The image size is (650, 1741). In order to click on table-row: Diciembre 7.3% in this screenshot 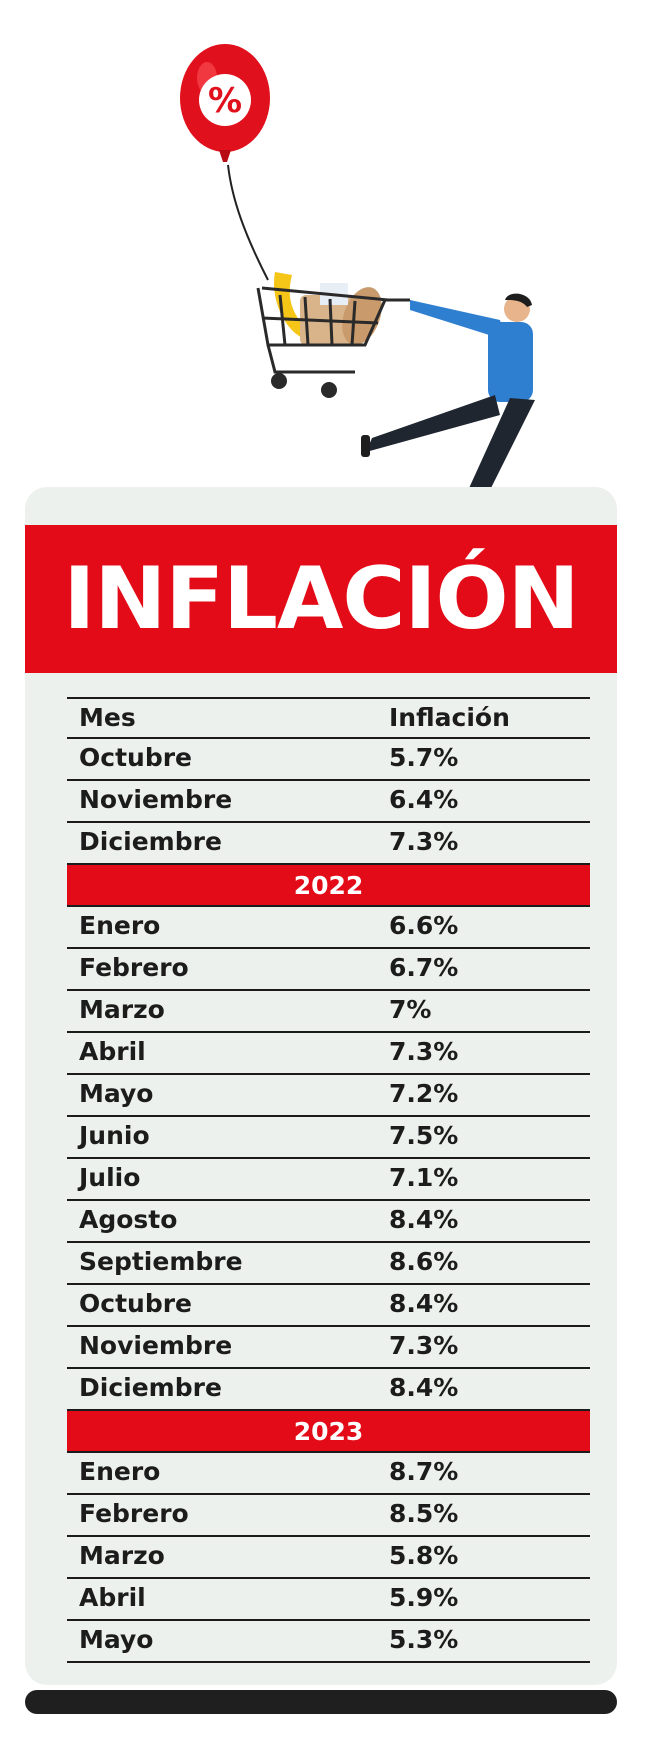, I will do `click(328, 844)`.